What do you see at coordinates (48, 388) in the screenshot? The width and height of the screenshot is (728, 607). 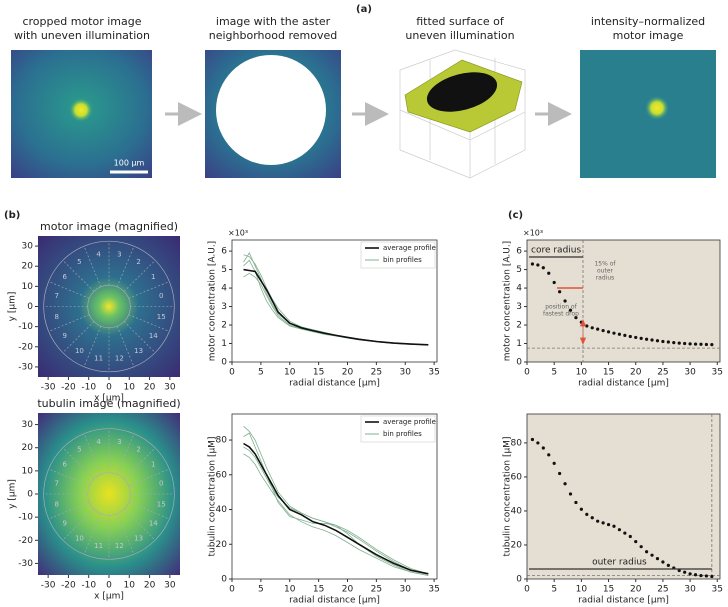 I see `x-tick-label: -30` at bounding box center [48, 388].